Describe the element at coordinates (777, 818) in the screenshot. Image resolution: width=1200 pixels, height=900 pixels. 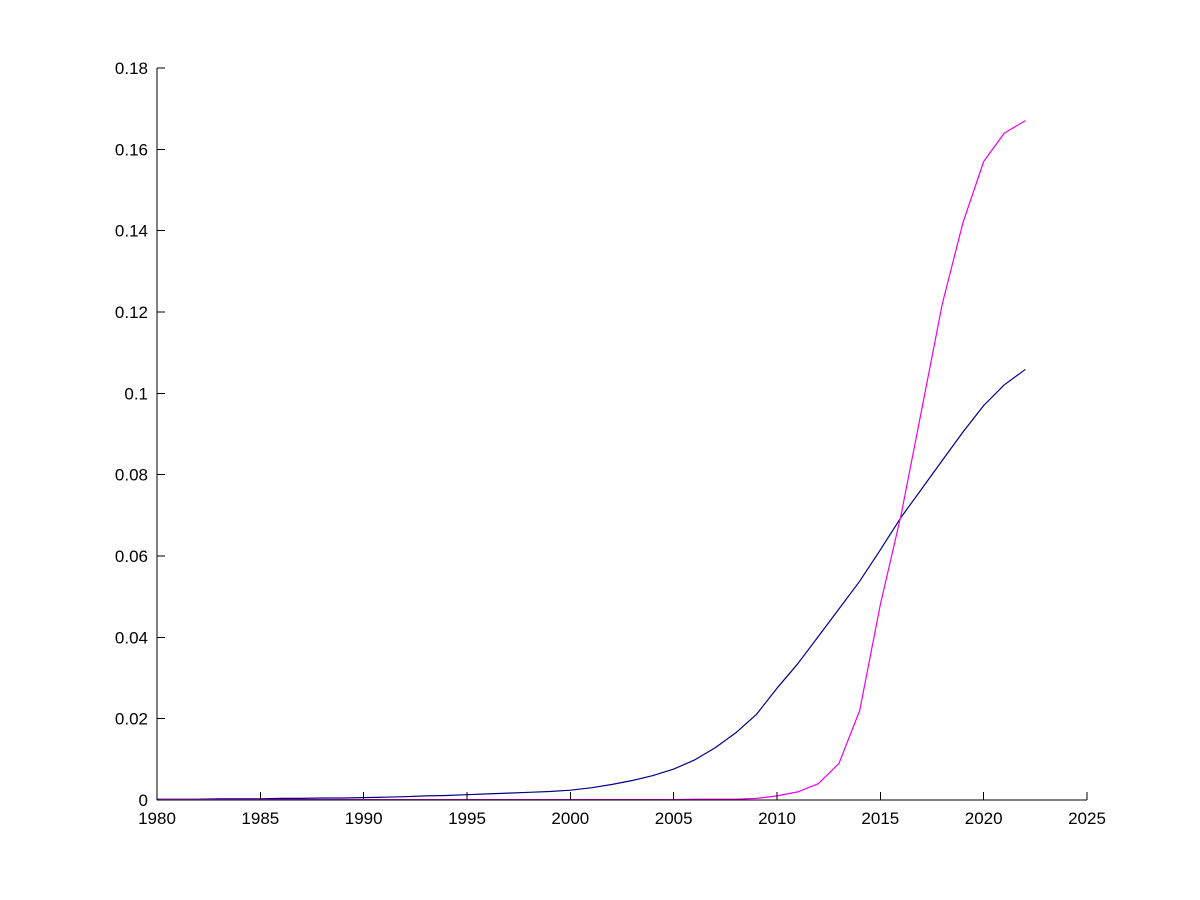
I see `x-tick-label: 2010` at that location.